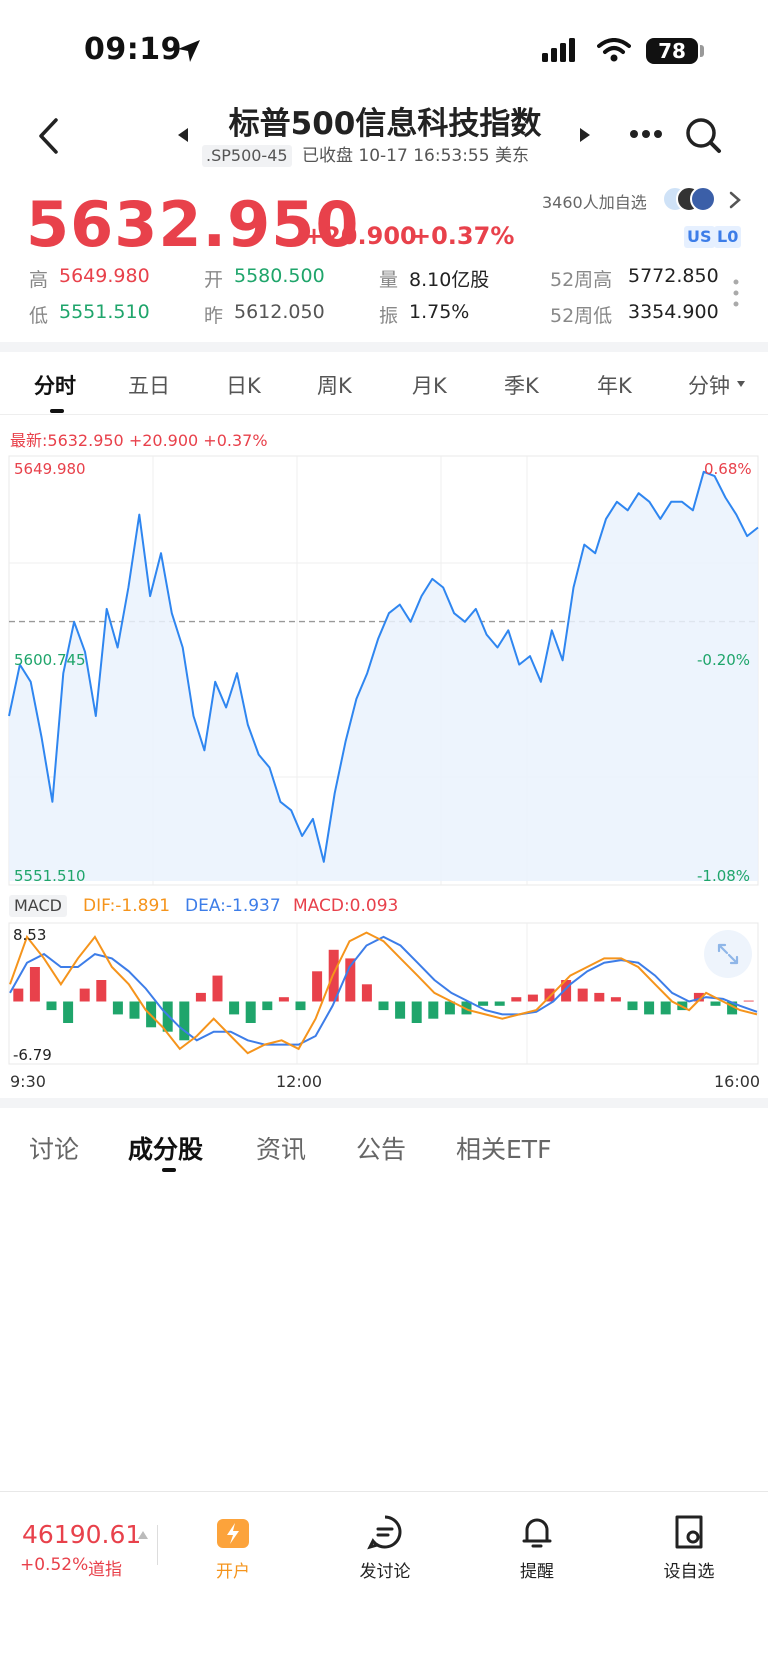 The width and height of the screenshot is (768, 1665). Describe the element at coordinates (429, 386) in the screenshot. I see `tab-monthly-k: 月K` at that location.